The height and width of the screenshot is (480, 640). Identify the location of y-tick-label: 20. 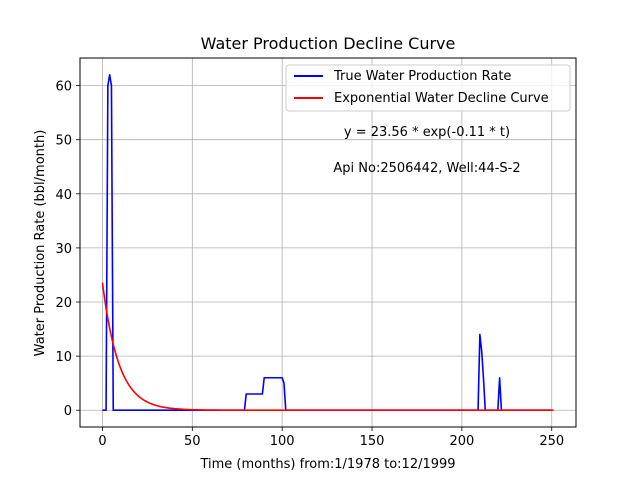
(63, 303).